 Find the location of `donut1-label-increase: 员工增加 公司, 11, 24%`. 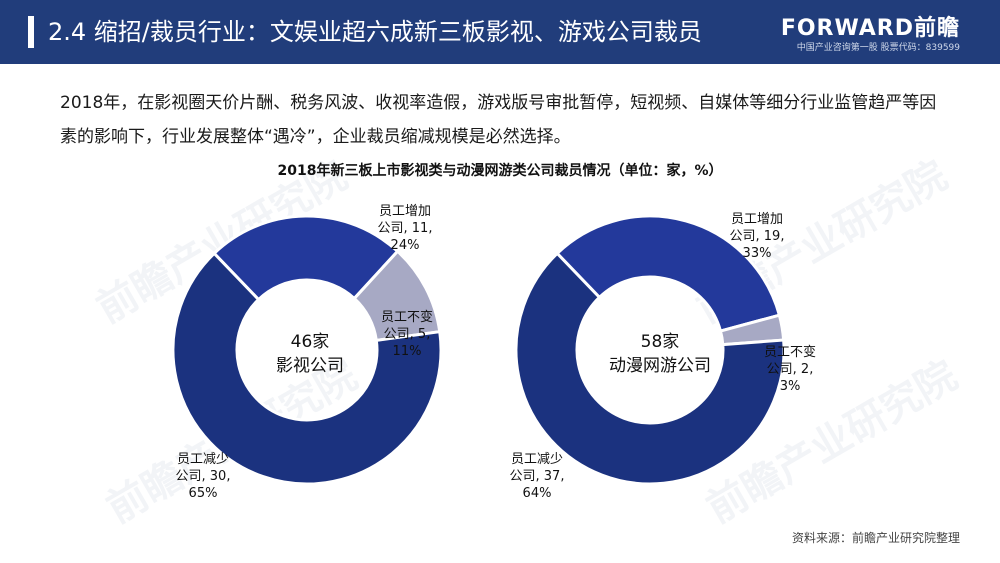

donut1-label-increase: 员工增加 公司, 11, 24% is located at coordinates (405, 228).